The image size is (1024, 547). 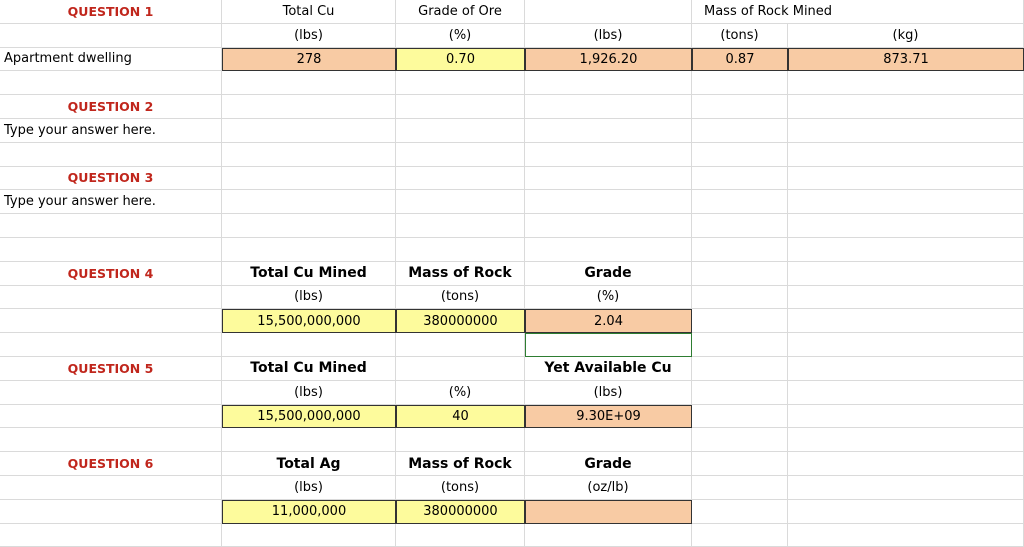 What do you see at coordinates (460, 416) in the screenshot?
I see `input-cell: 40` at bounding box center [460, 416].